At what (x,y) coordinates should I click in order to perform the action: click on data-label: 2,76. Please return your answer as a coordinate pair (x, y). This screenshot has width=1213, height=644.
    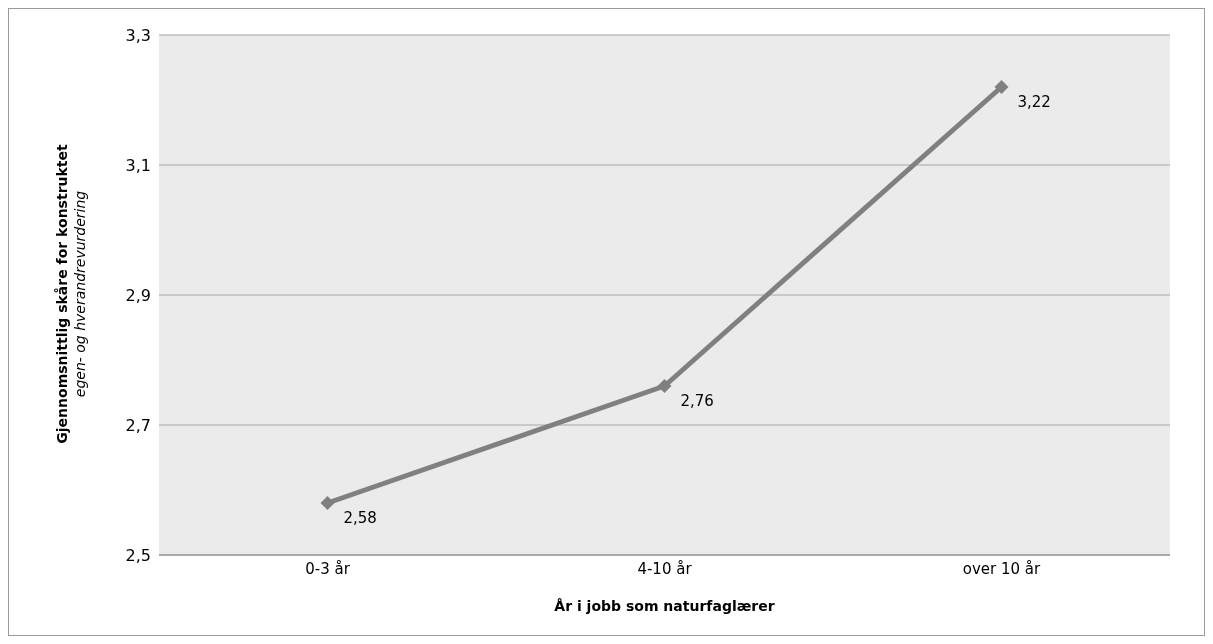
    Looking at the image, I should click on (697, 401).